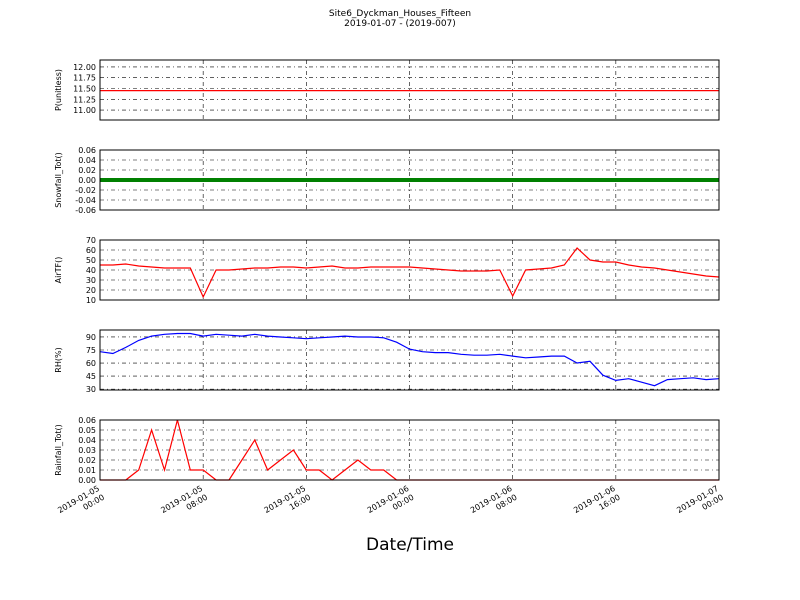 This screenshot has width=800, height=600. What do you see at coordinates (700, 504) in the screenshot?
I see `x-tick-label: 2019-01-0700:00` at bounding box center [700, 504].